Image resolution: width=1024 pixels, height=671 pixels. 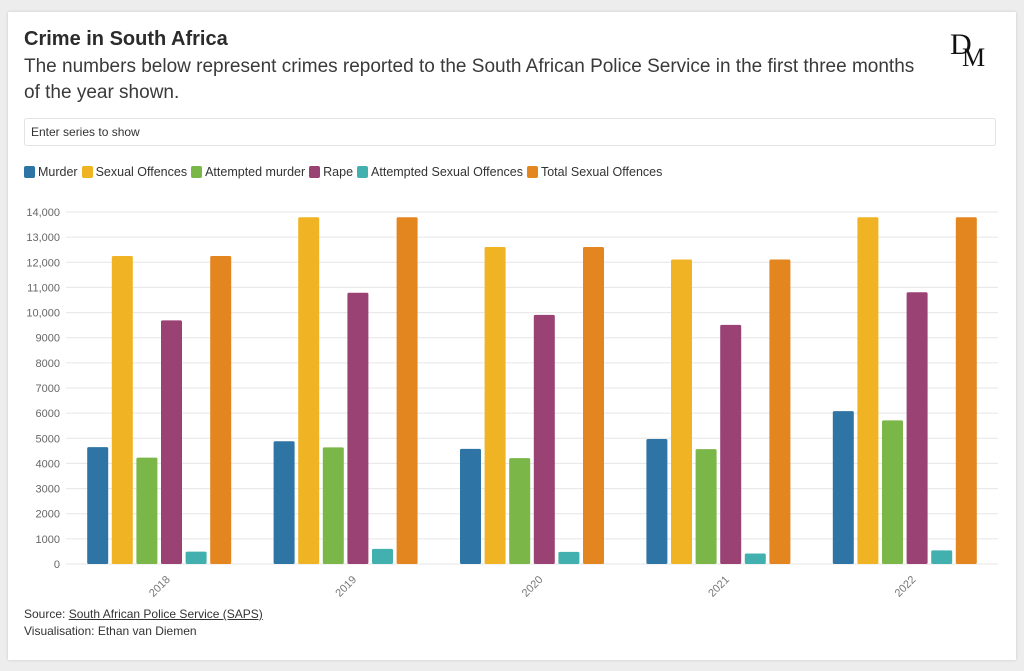 I want to click on x-tick-label: 2022, so click(x=906, y=587).